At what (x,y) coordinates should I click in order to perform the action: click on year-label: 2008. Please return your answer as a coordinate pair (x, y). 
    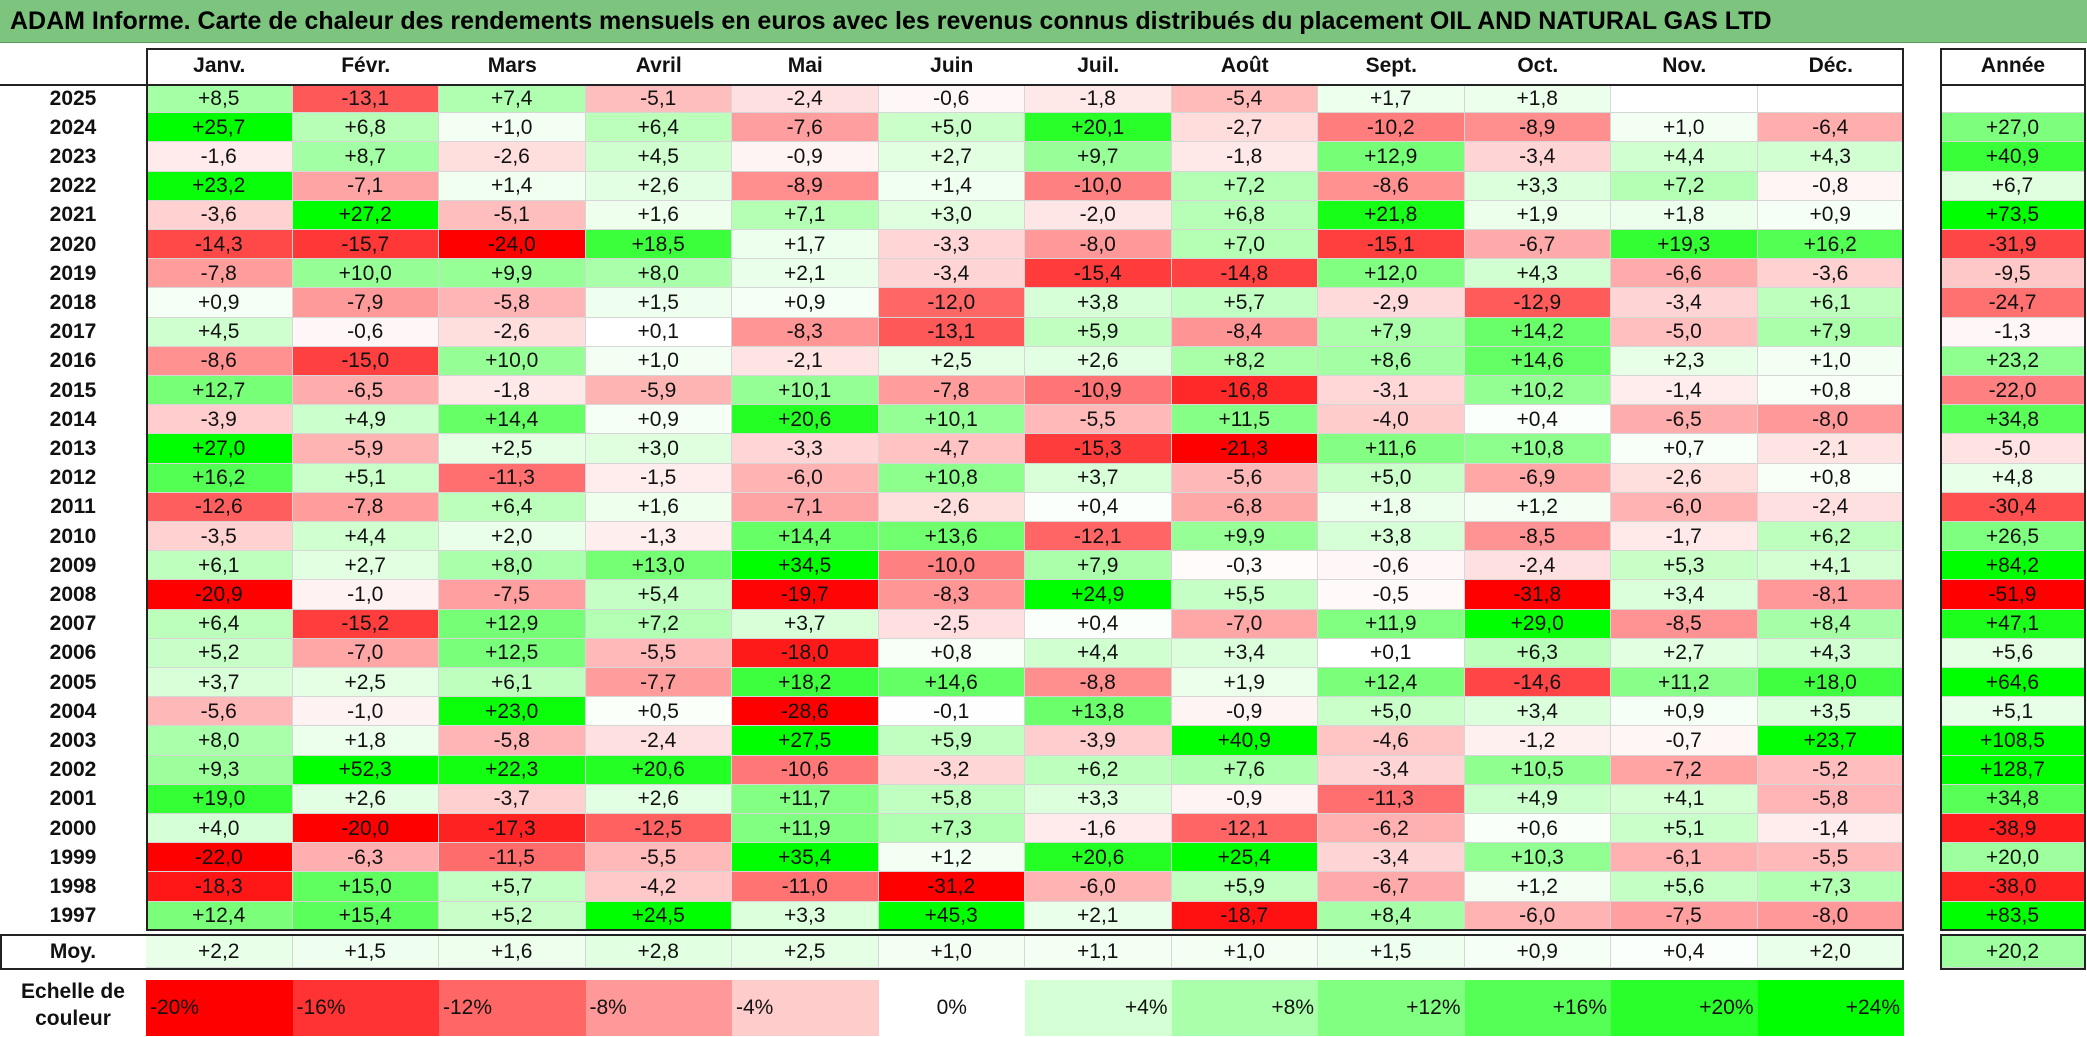
    Looking at the image, I should click on (73, 594).